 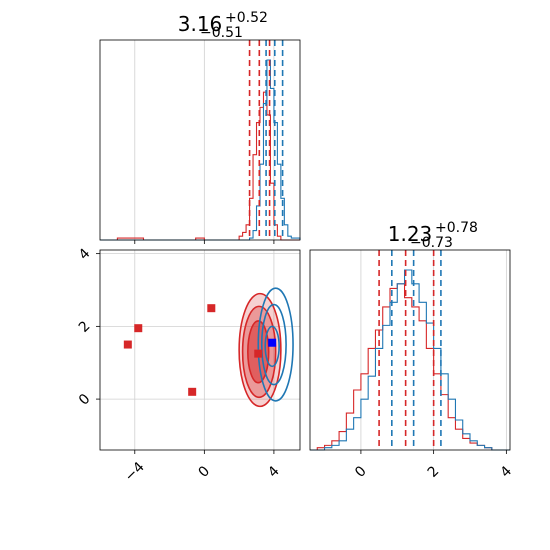 What do you see at coordinates (246, 18) in the screenshot?
I see `panel-1-title-plus: +0.52` at bounding box center [246, 18].